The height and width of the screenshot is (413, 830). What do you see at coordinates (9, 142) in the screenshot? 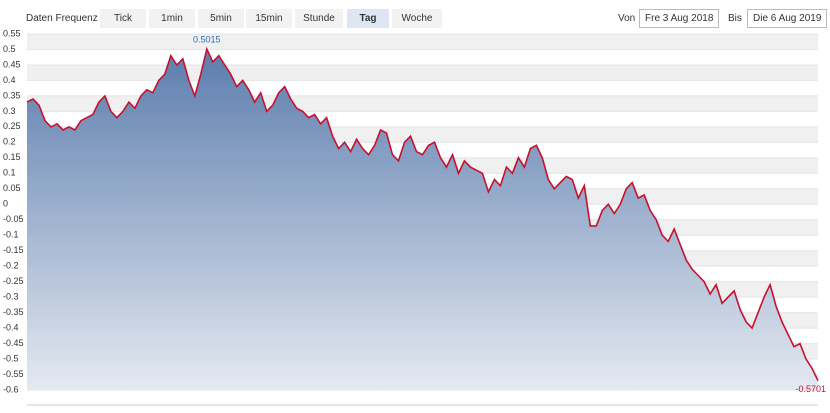
I see `y-tick-label: 0.2` at bounding box center [9, 142].